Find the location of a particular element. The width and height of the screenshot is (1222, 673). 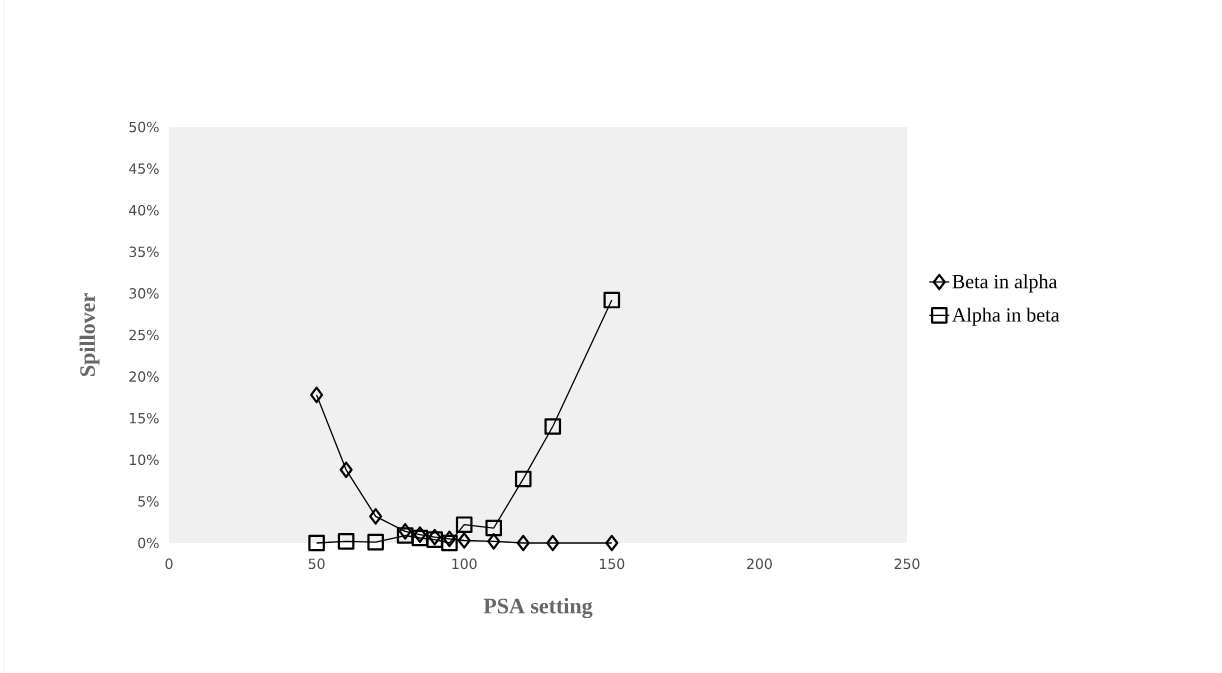

x-axis-title: PSA setting is located at coordinates (538, 608).